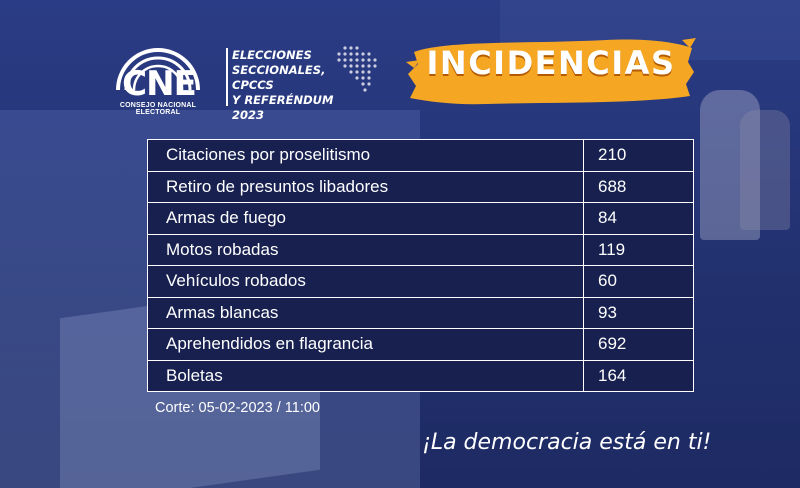  Describe the element at coordinates (366, 155) in the screenshot. I see `row-label: Citaciones por proselitismo` at that location.